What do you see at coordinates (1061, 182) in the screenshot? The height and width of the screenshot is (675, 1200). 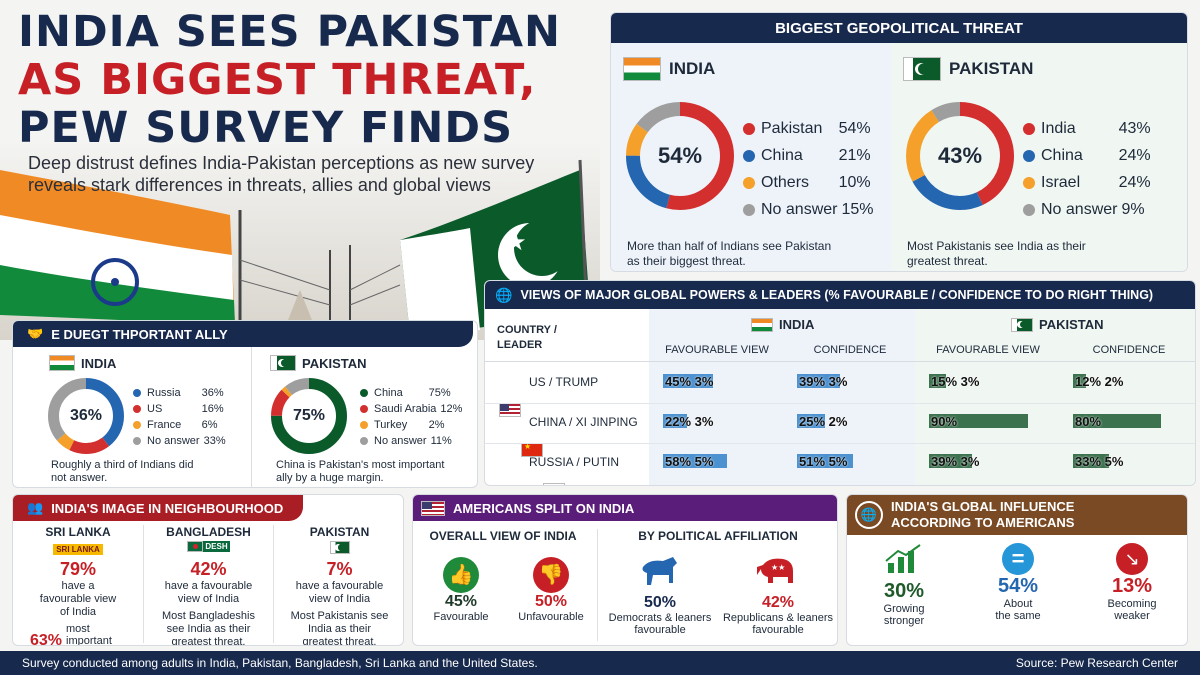 I see `legend-label: Israel` at bounding box center [1061, 182].